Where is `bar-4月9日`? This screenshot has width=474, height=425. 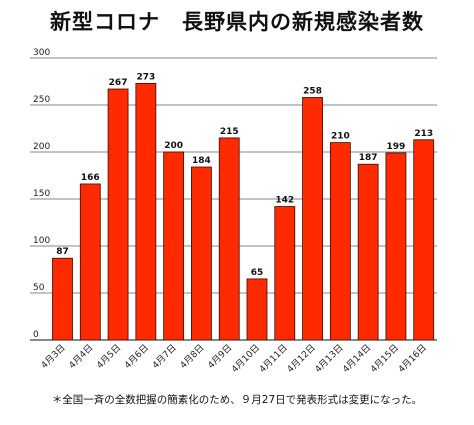 bar-4月9日 is located at coordinates (229, 239).